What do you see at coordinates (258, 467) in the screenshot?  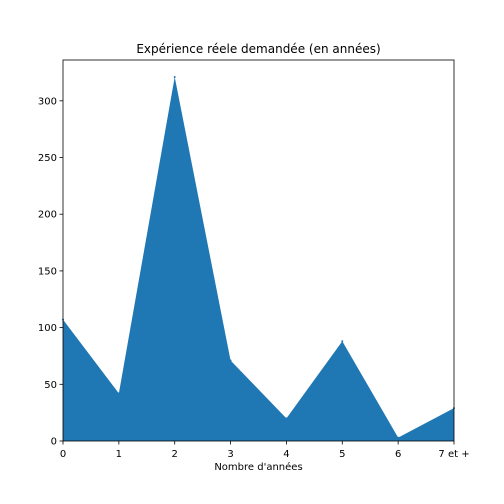 I see `x-axis-label: Nombre d'années` at bounding box center [258, 467].